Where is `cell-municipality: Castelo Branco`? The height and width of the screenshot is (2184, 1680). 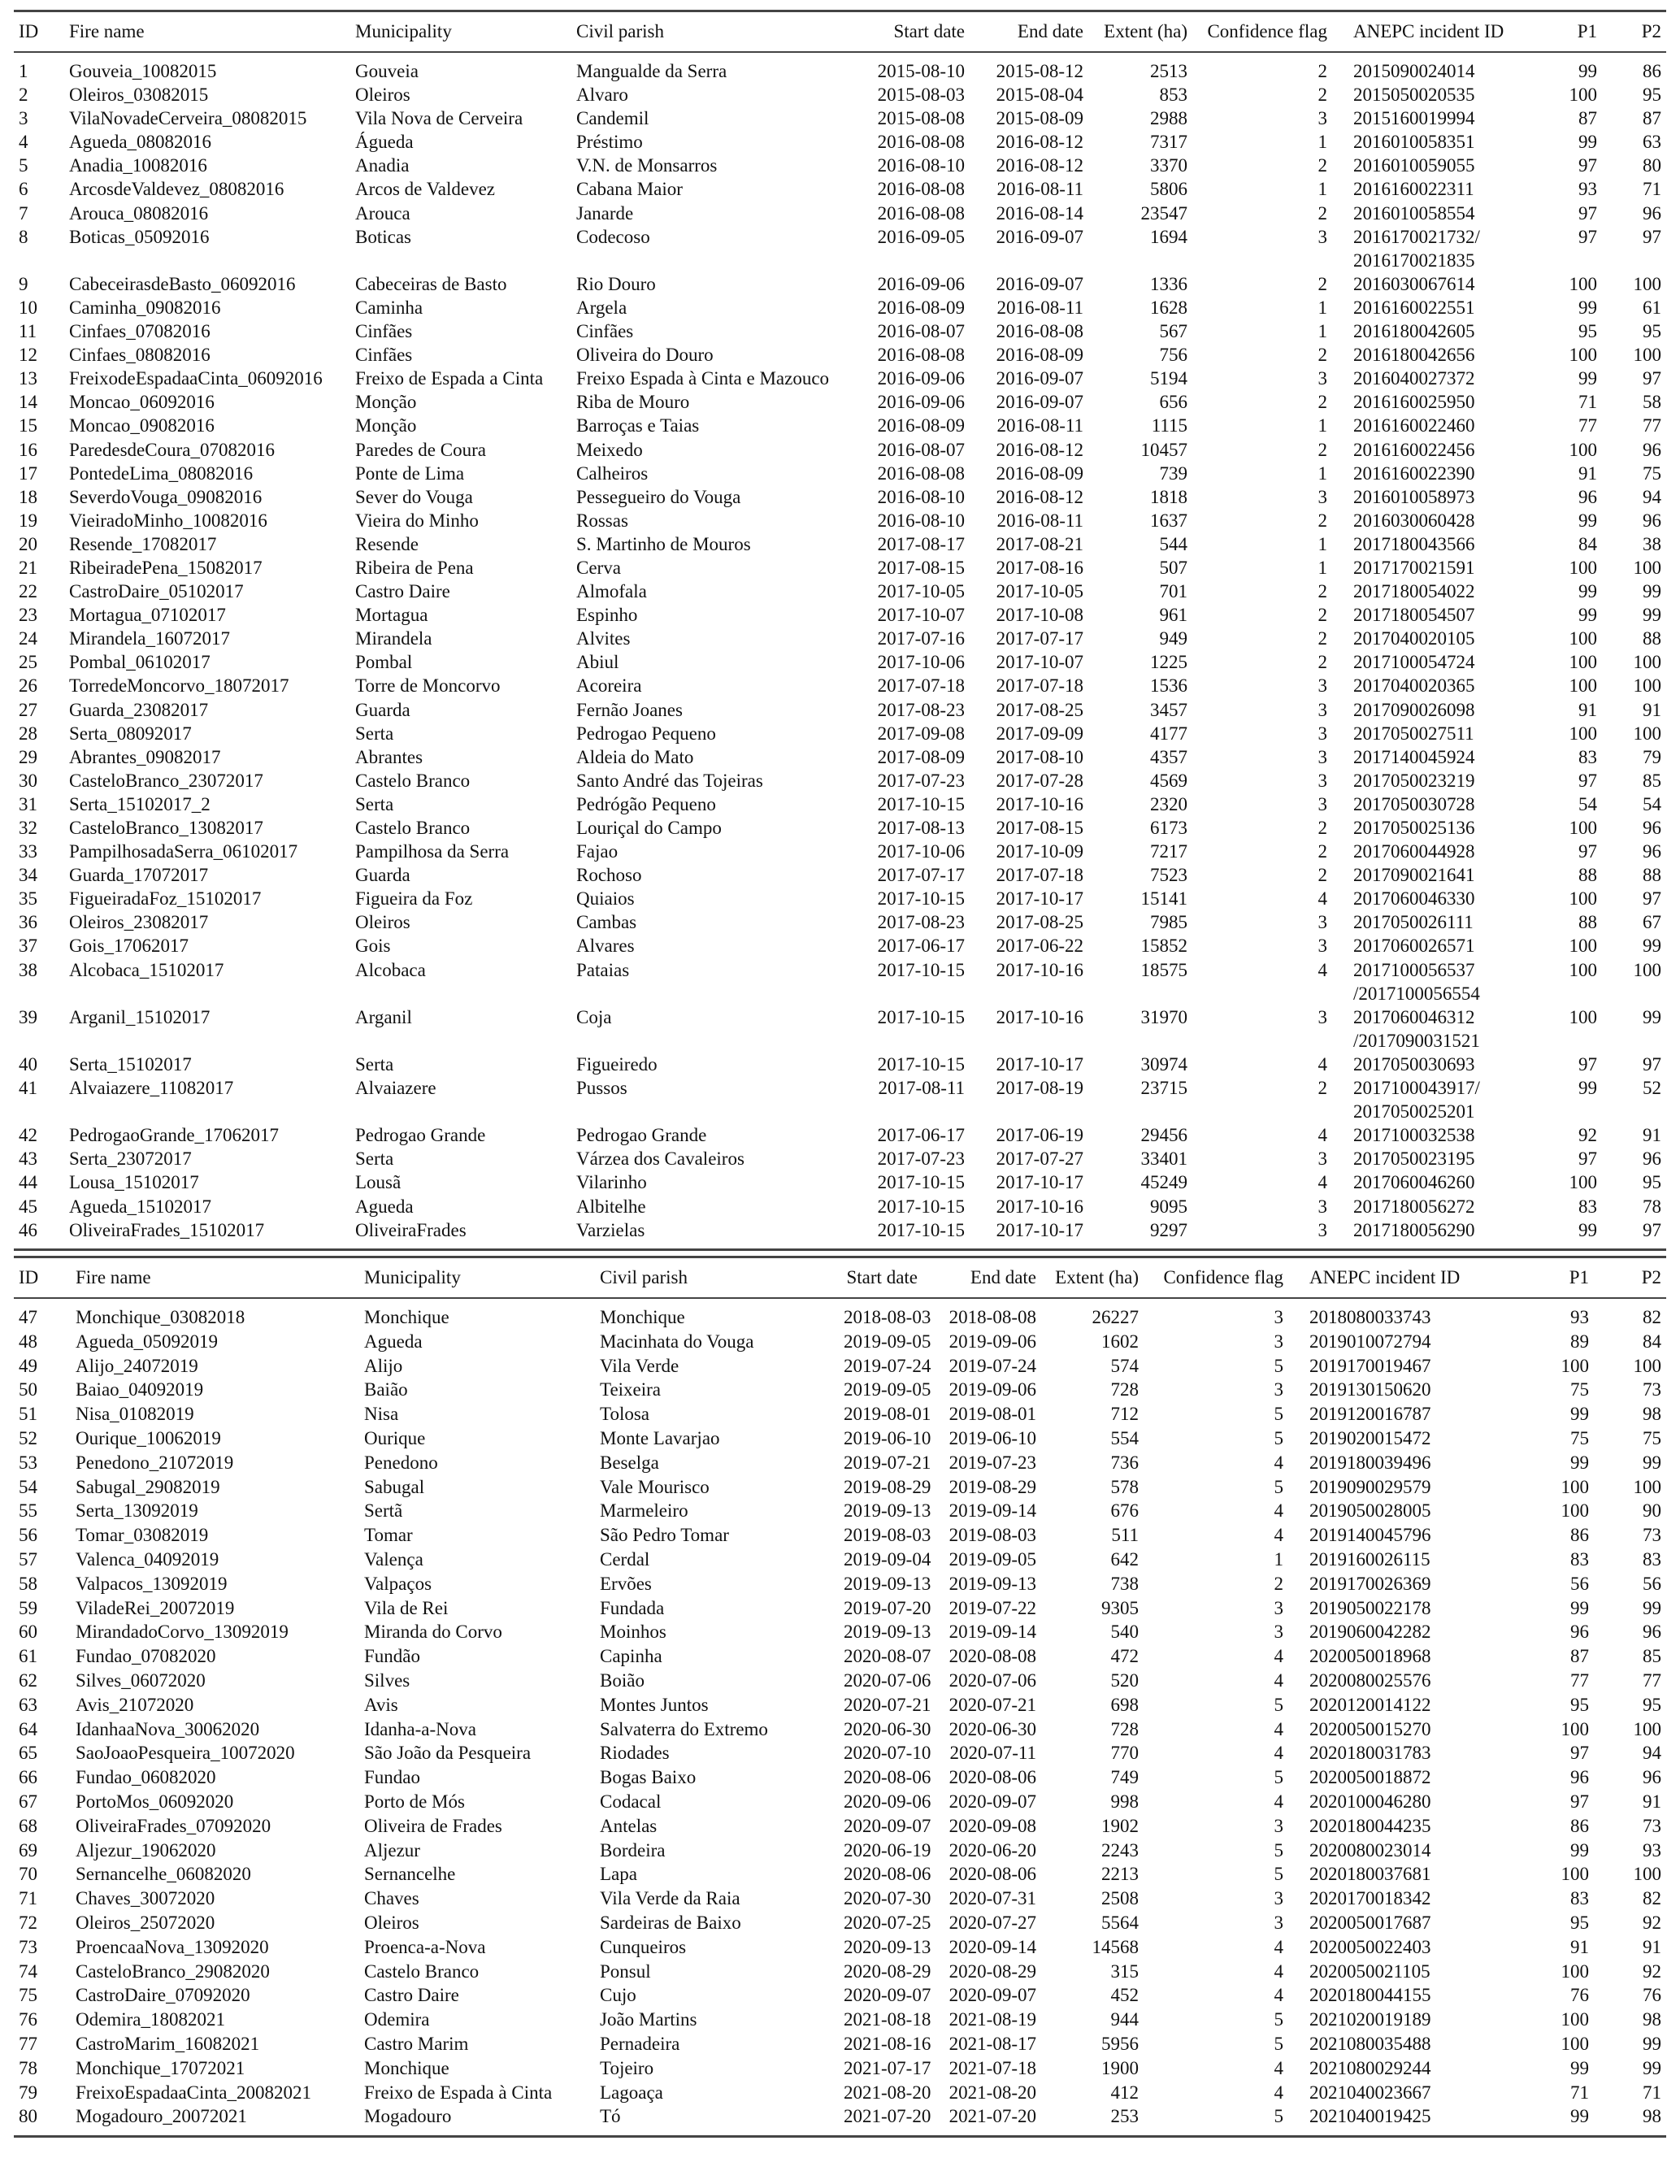 cell-municipality: Castelo Branco is located at coordinates (413, 780).